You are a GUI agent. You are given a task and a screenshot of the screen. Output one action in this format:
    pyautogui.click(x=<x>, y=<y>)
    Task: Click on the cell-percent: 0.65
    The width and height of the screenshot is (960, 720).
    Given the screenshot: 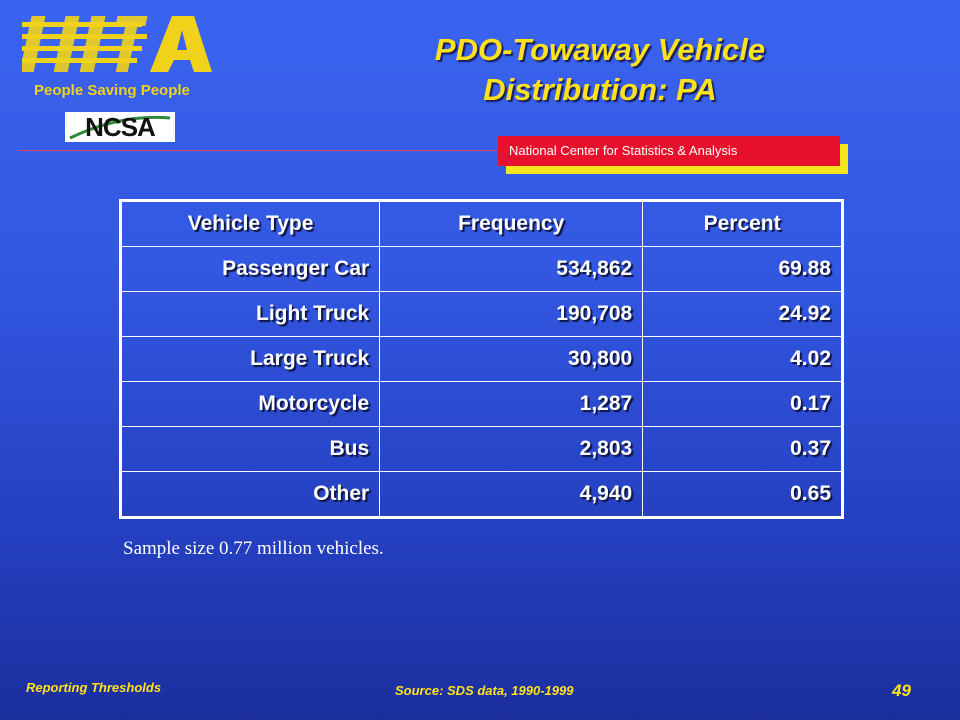 What is the action you would take?
    pyautogui.click(x=742, y=494)
    